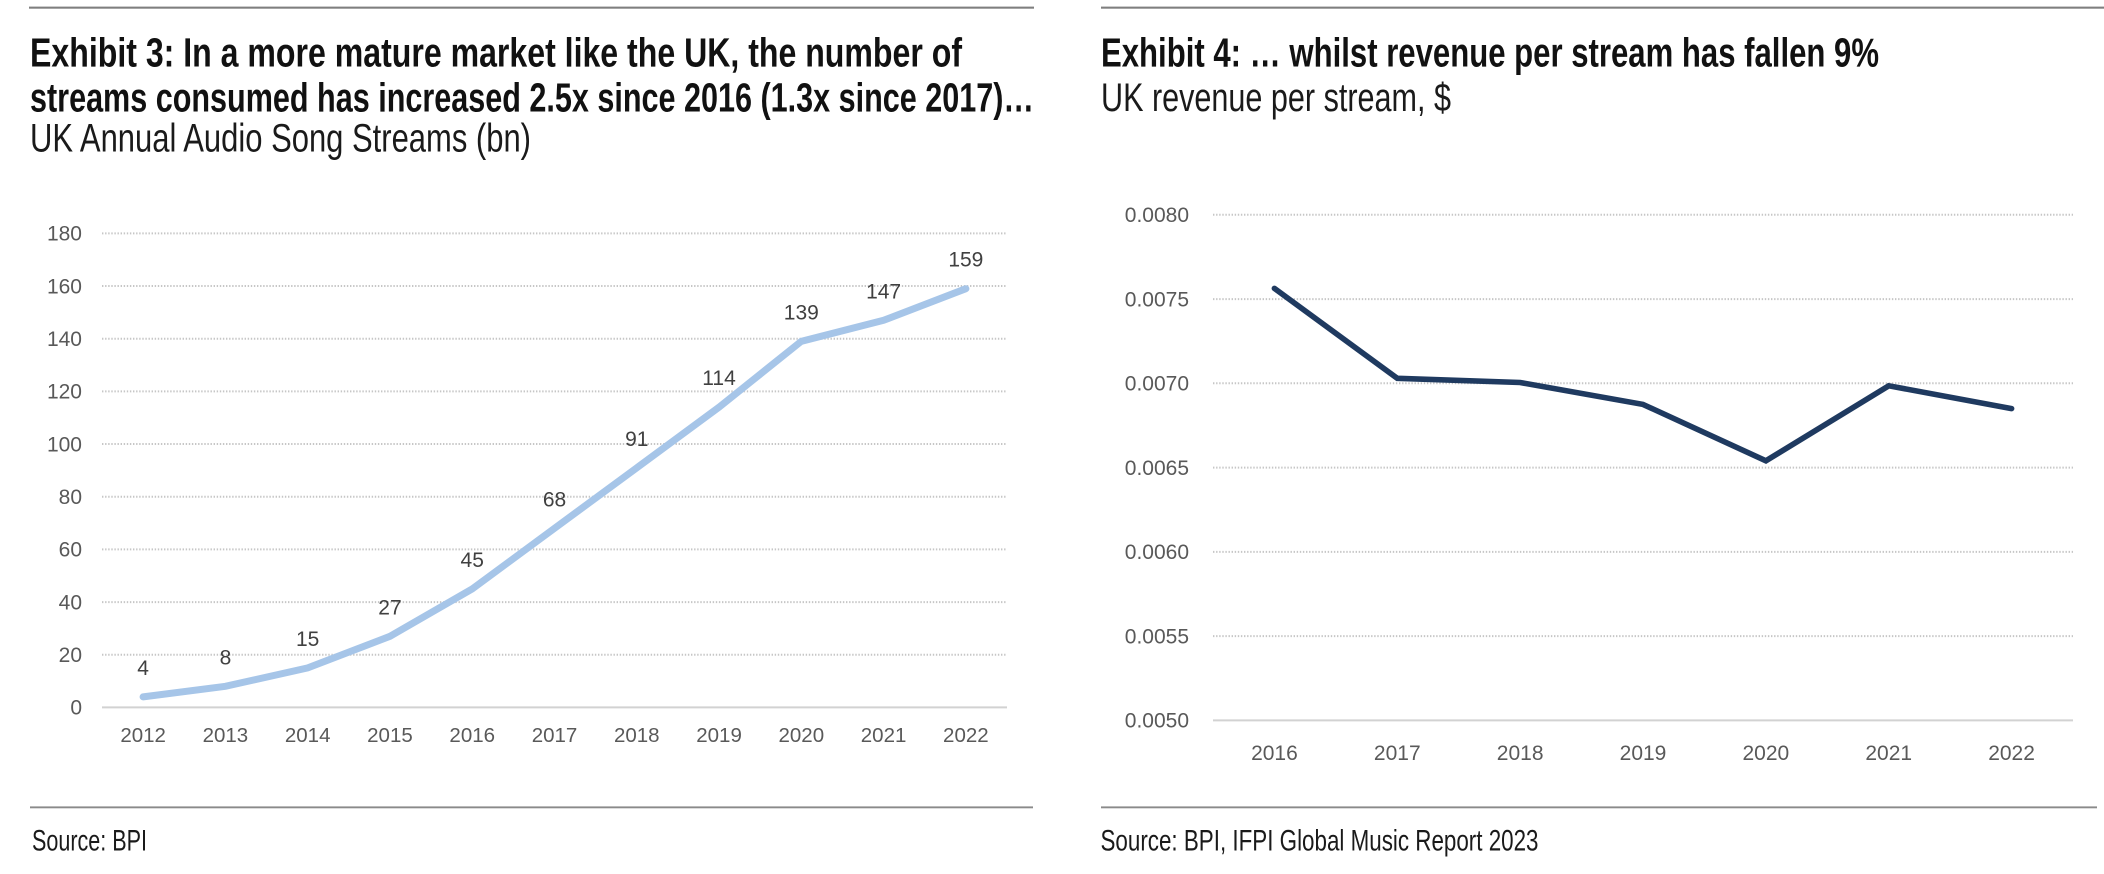  What do you see at coordinates (1157, 384) in the screenshot?
I see `svg-text: 0.0070` at bounding box center [1157, 384].